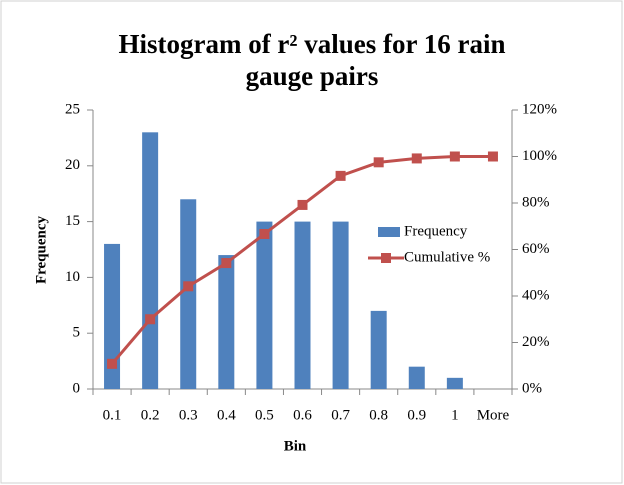  I want to click on x-tick-label: 0.2, so click(150, 415).